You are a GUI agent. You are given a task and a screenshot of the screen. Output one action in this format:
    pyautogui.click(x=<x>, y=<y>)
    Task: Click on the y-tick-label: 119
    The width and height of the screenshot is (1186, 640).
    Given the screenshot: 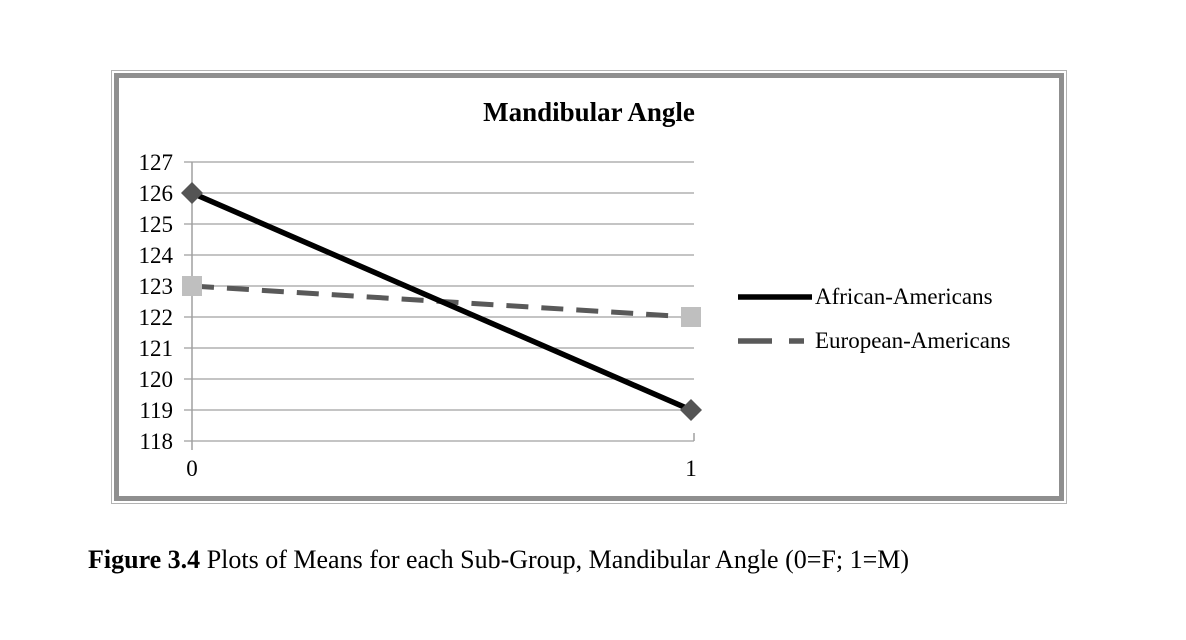 What is the action you would take?
    pyautogui.click(x=156, y=410)
    